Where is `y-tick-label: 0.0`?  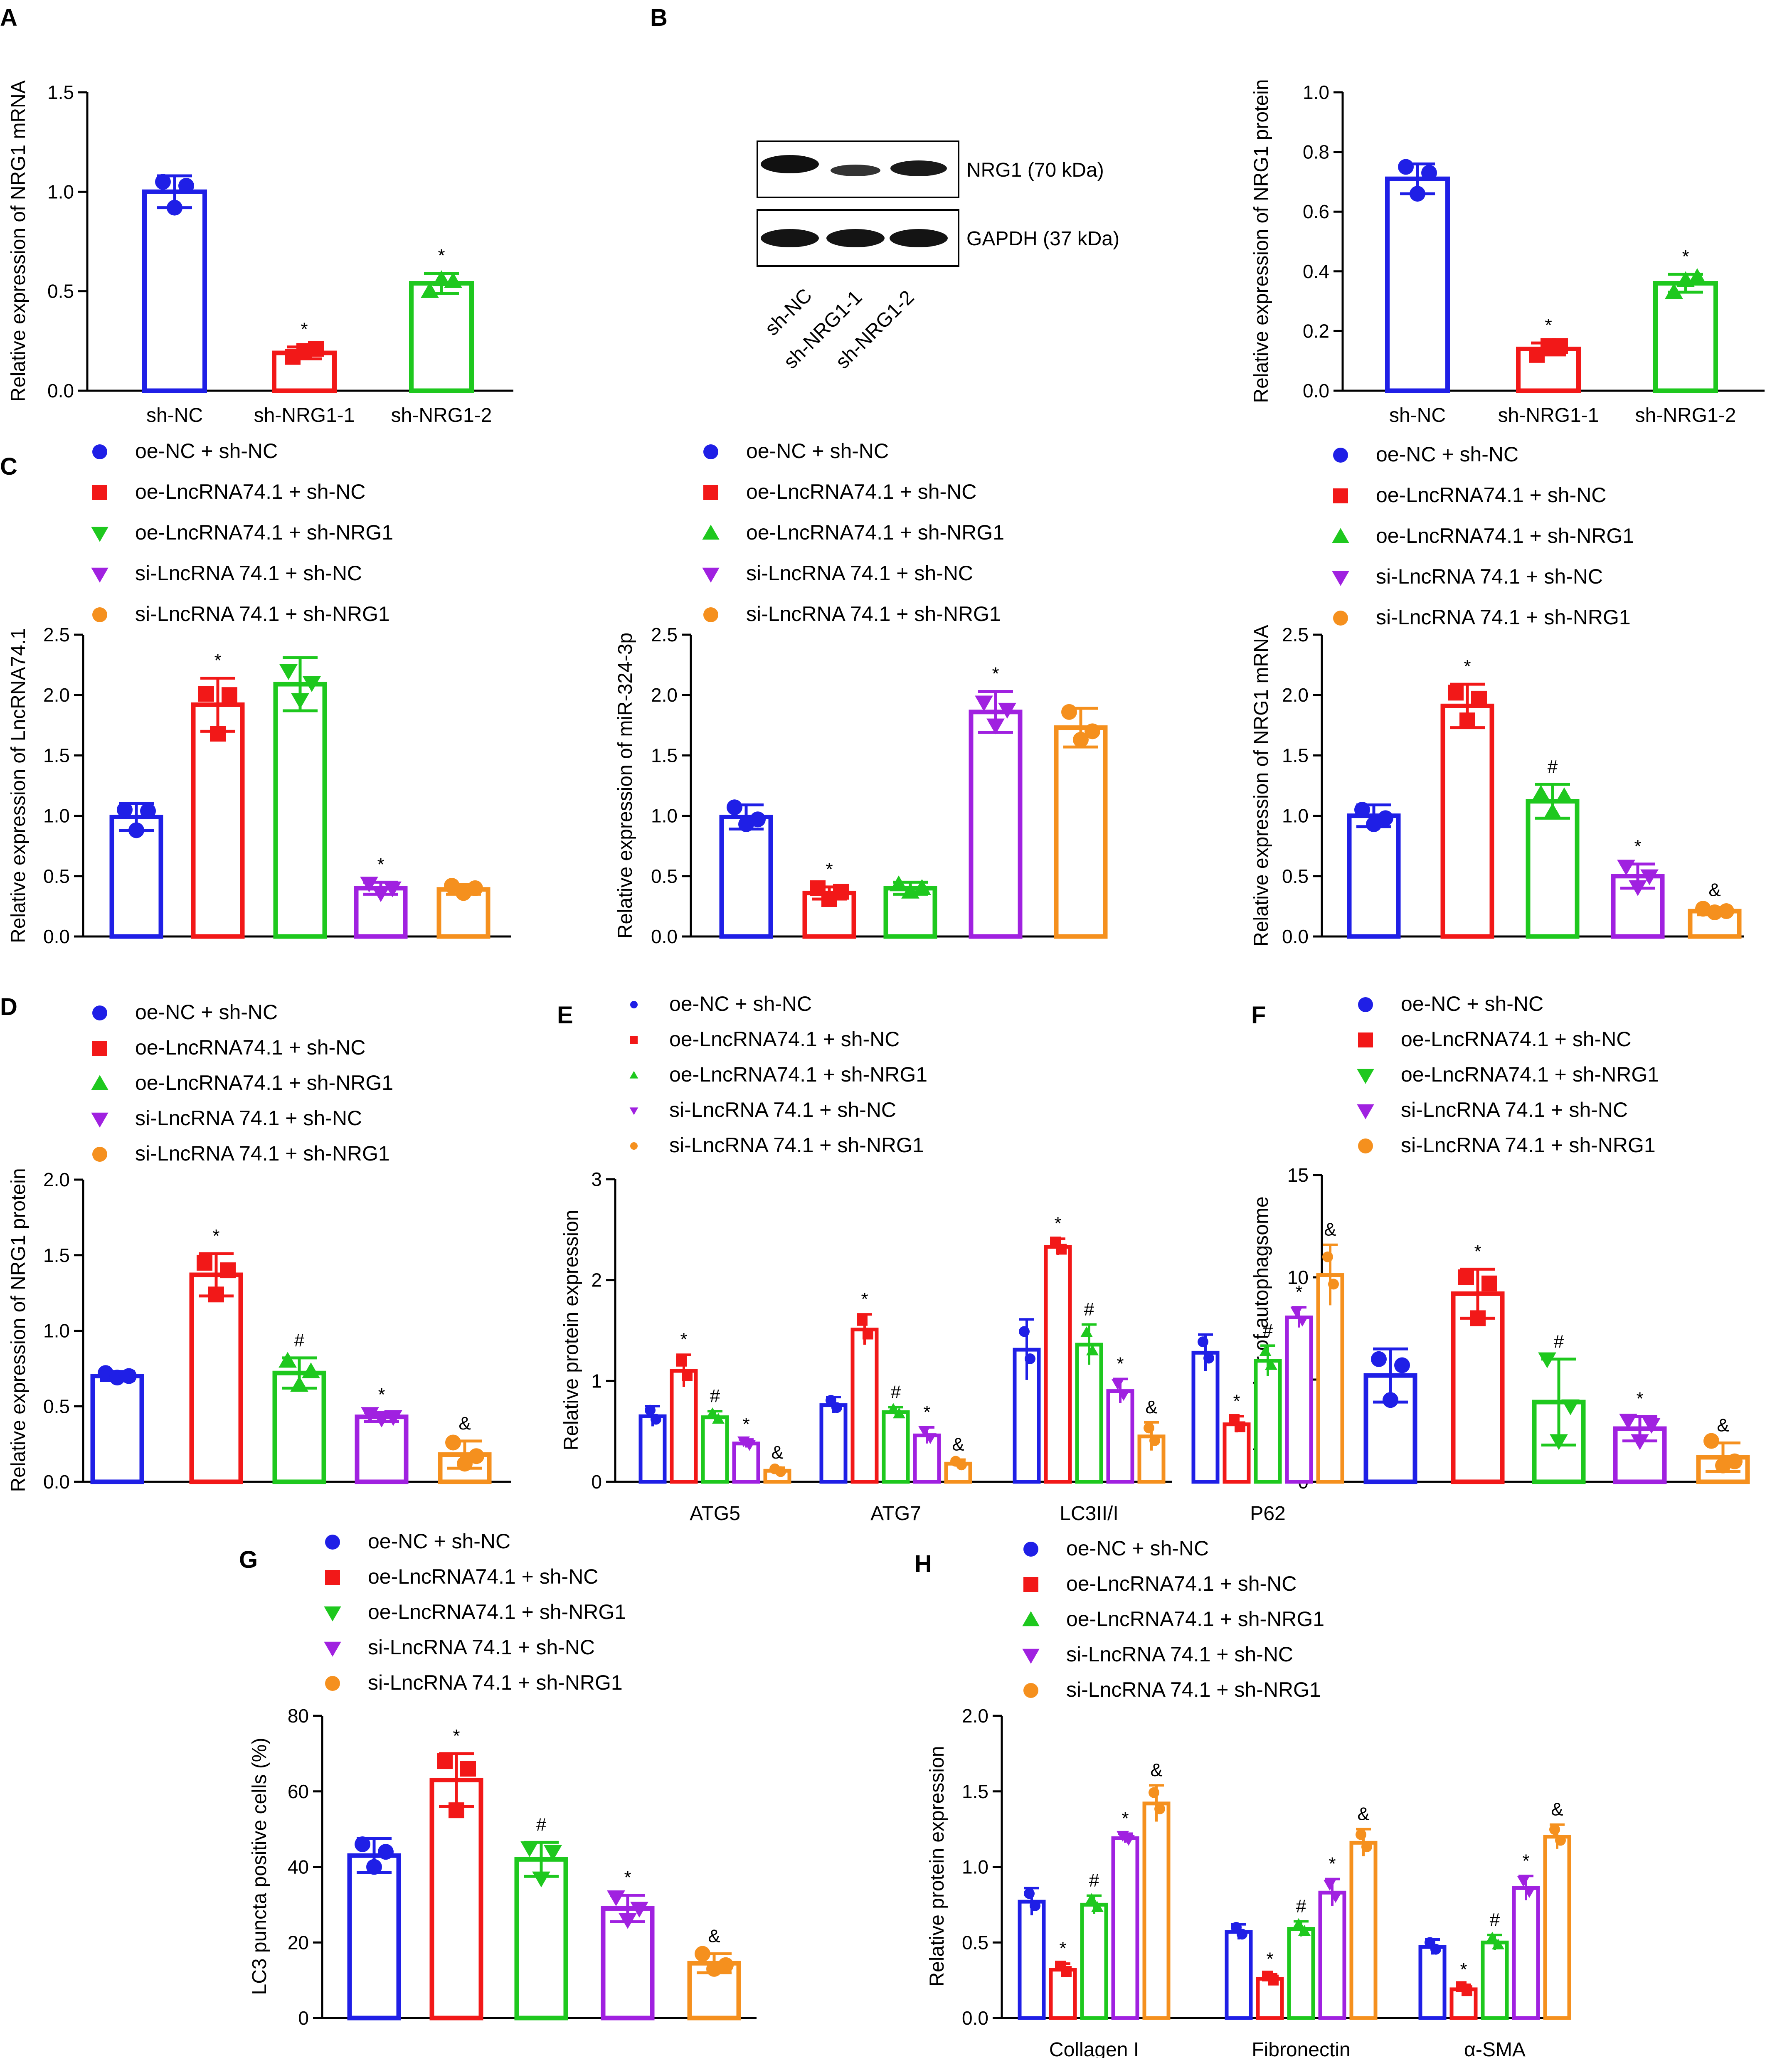
y-tick-label: 0.0 is located at coordinates (60, 391).